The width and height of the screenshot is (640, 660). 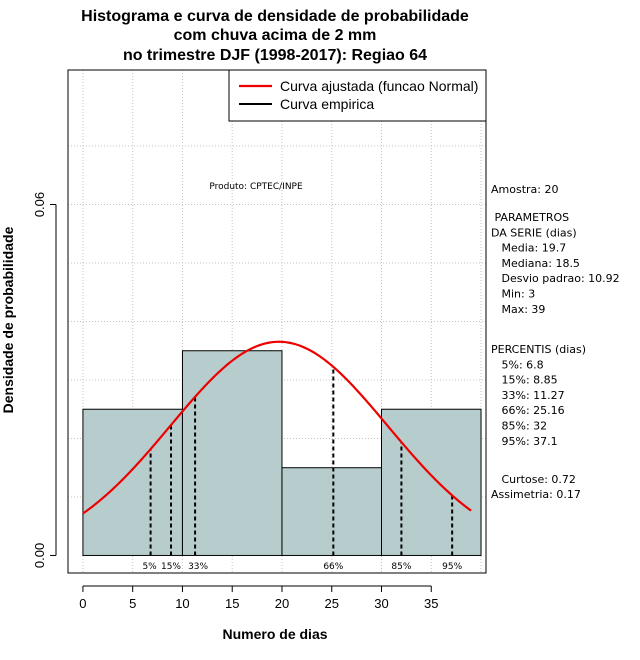 What do you see at coordinates (524, 441) in the screenshot?
I see `percentile-line-text: 95%: 37.1` at bounding box center [524, 441].